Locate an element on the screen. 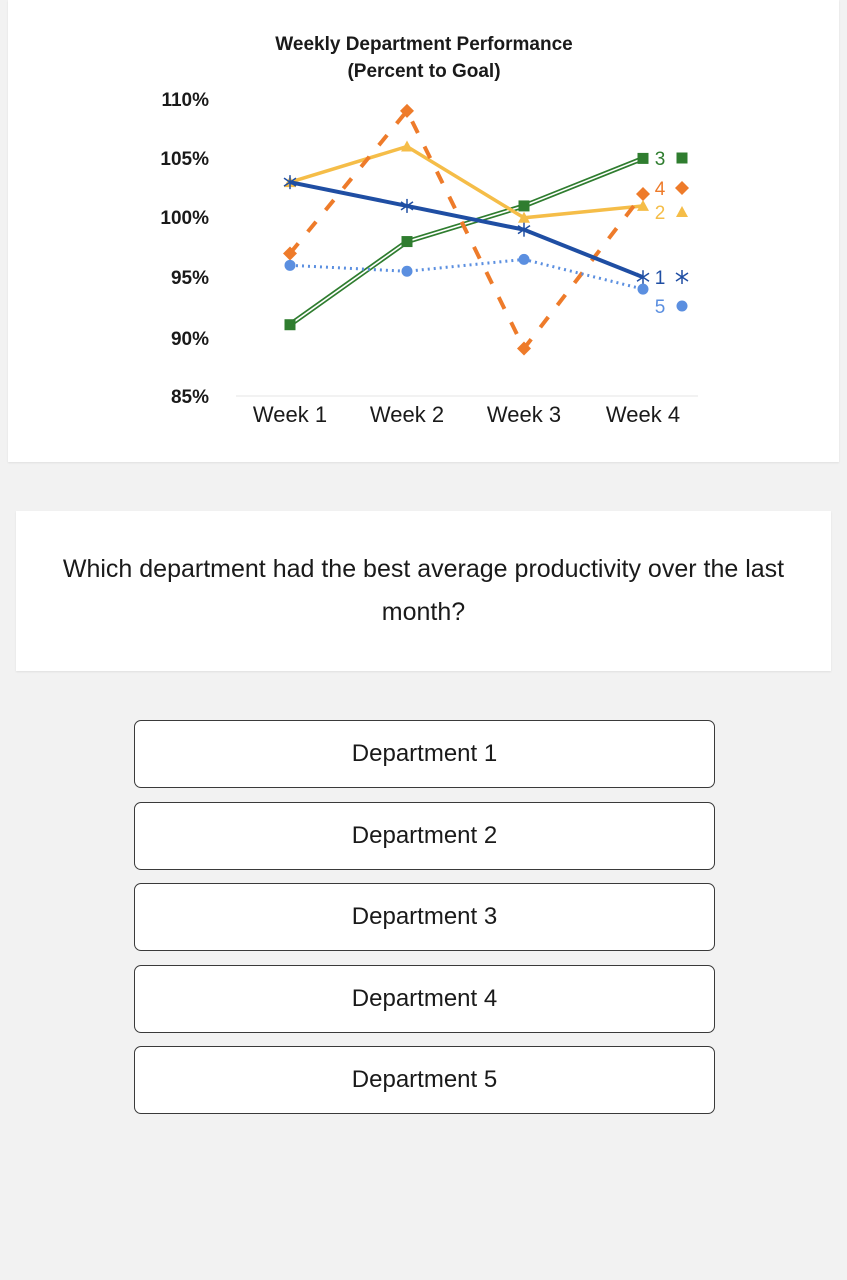  x-axis-ticks: Week 1 Week 2 Week 3 Week 4 is located at coordinates (466, 414).